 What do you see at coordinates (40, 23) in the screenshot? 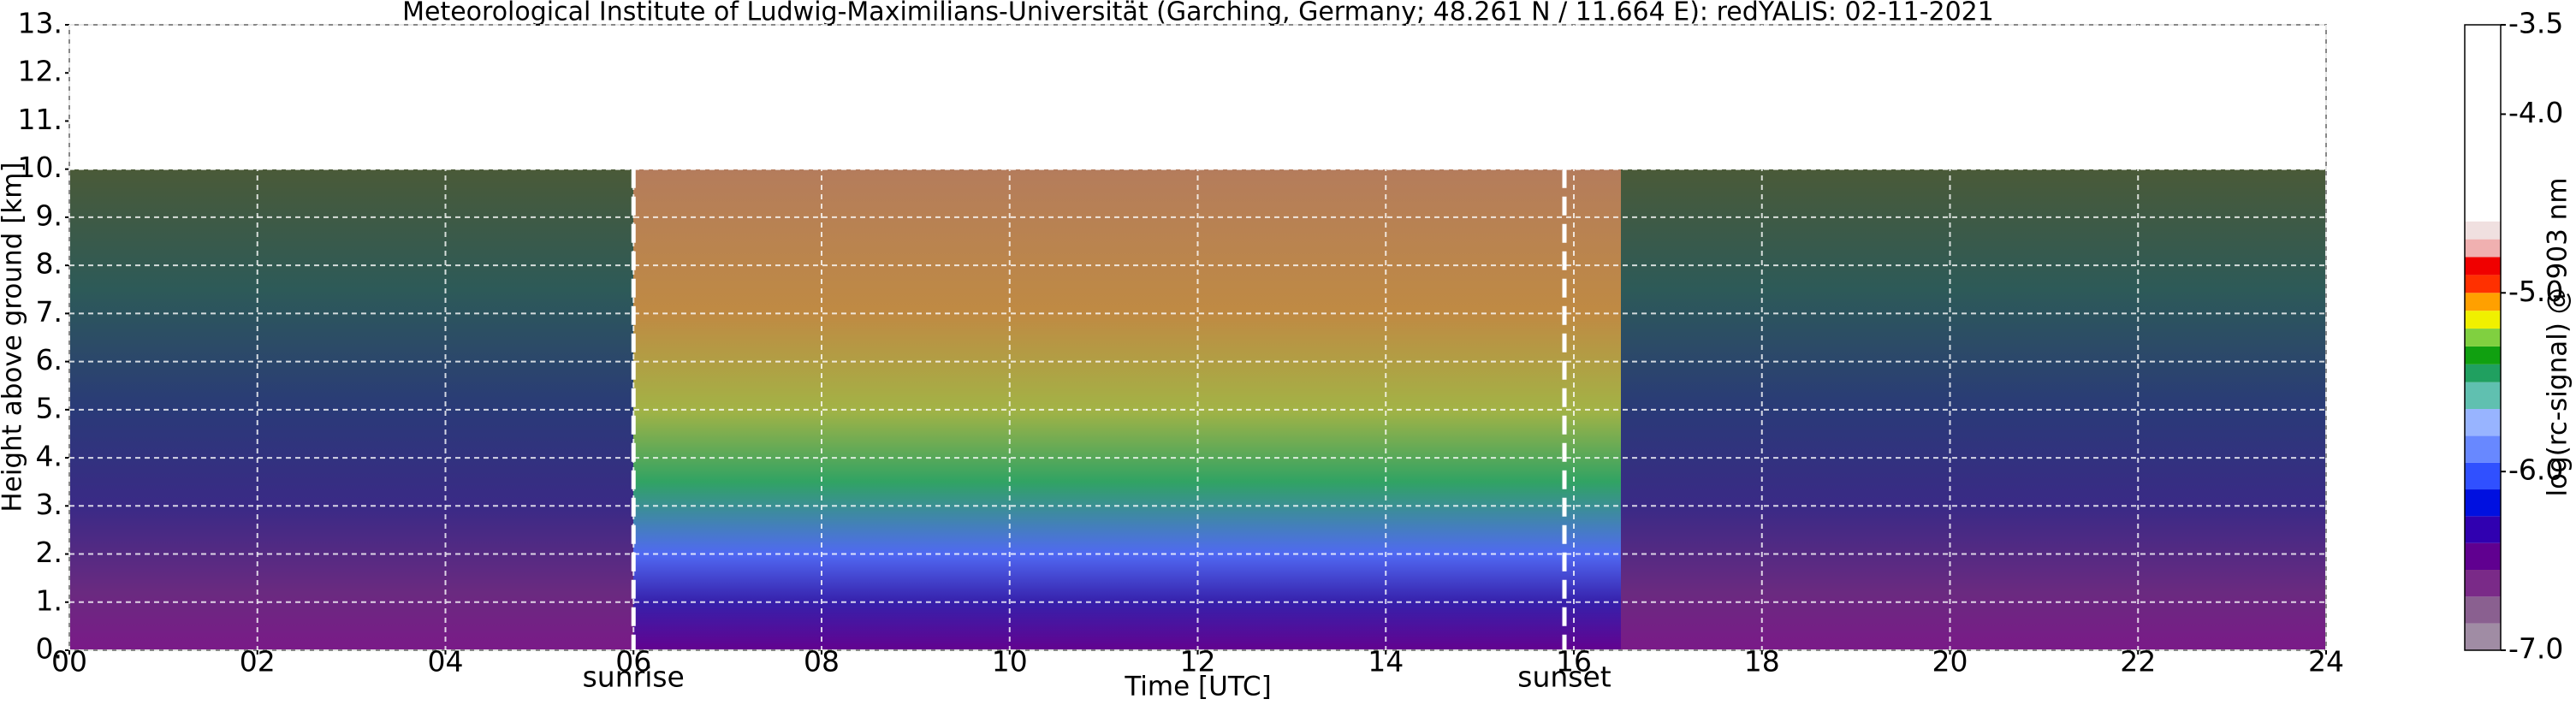
I see `y-tick-label: 13.` at bounding box center [40, 23].